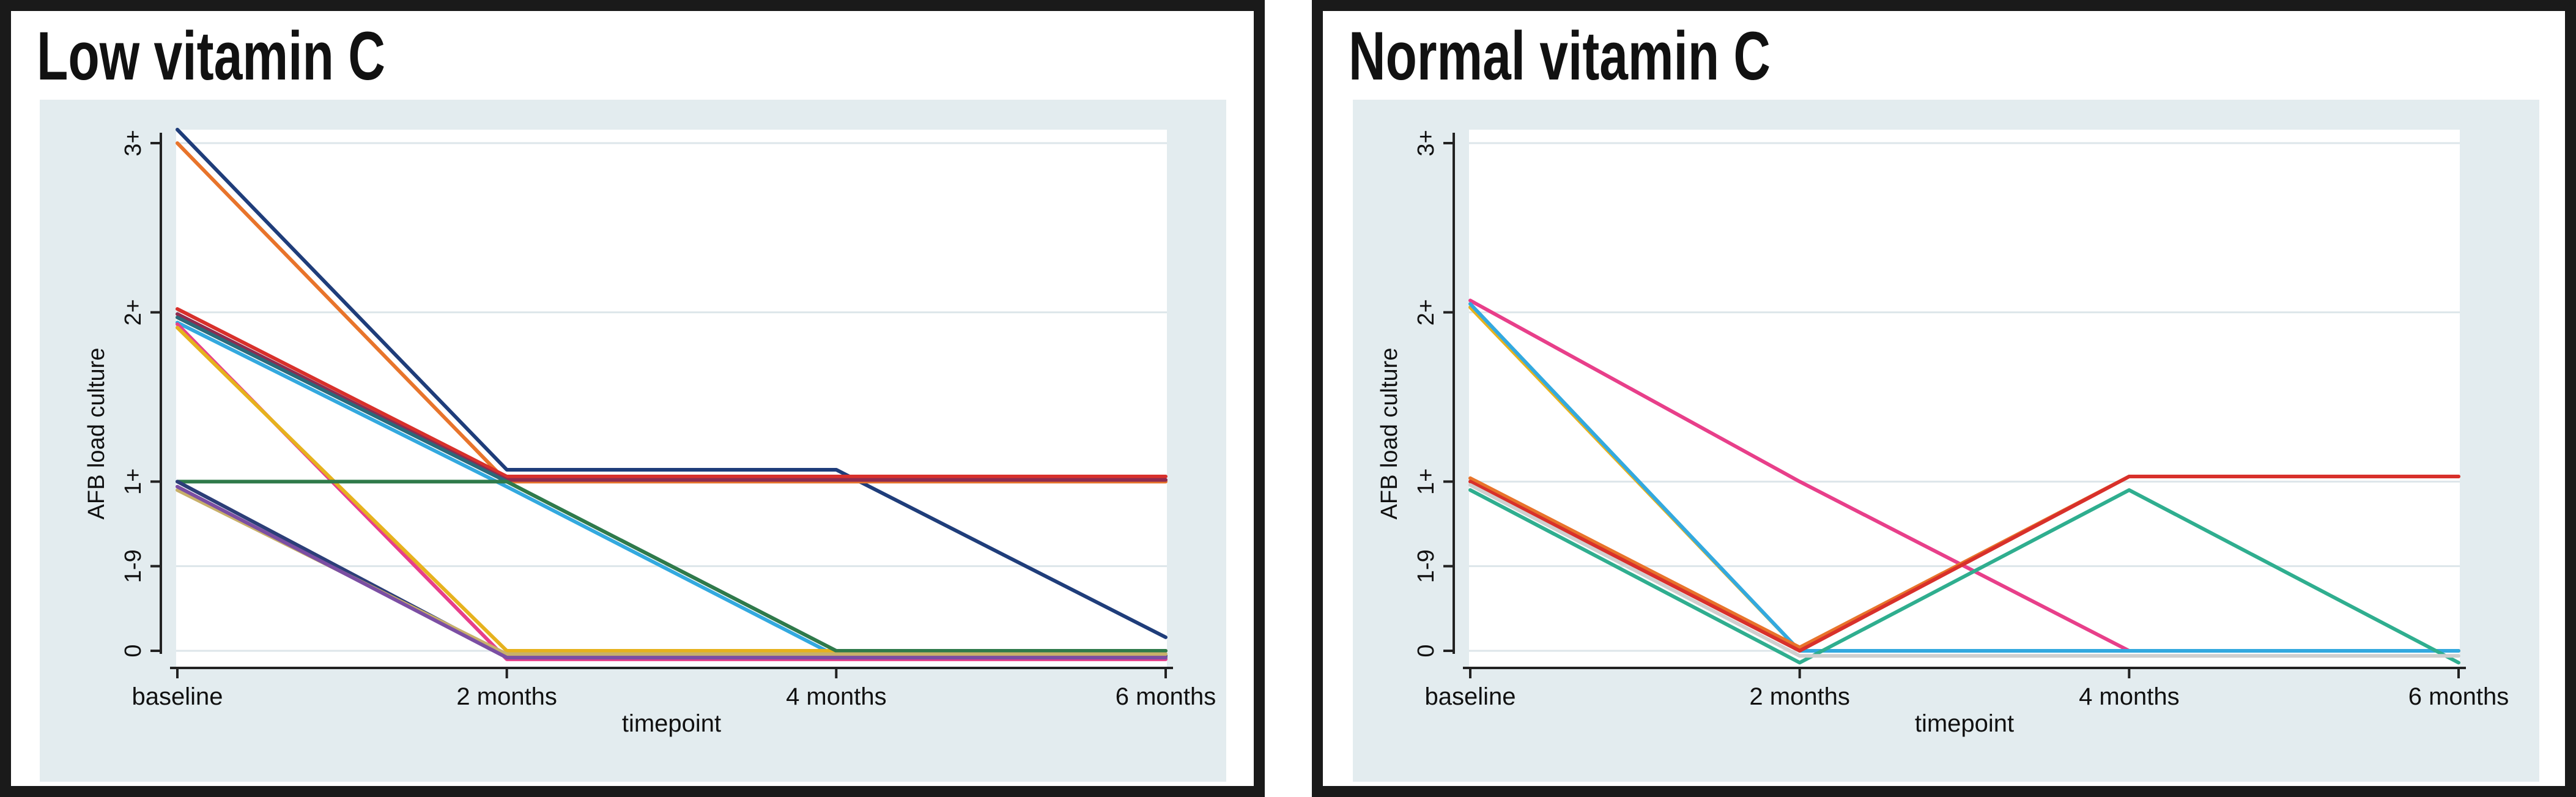  What do you see at coordinates (211, 56) in the screenshot?
I see `chart-title: Low vitamin C` at bounding box center [211, 56].